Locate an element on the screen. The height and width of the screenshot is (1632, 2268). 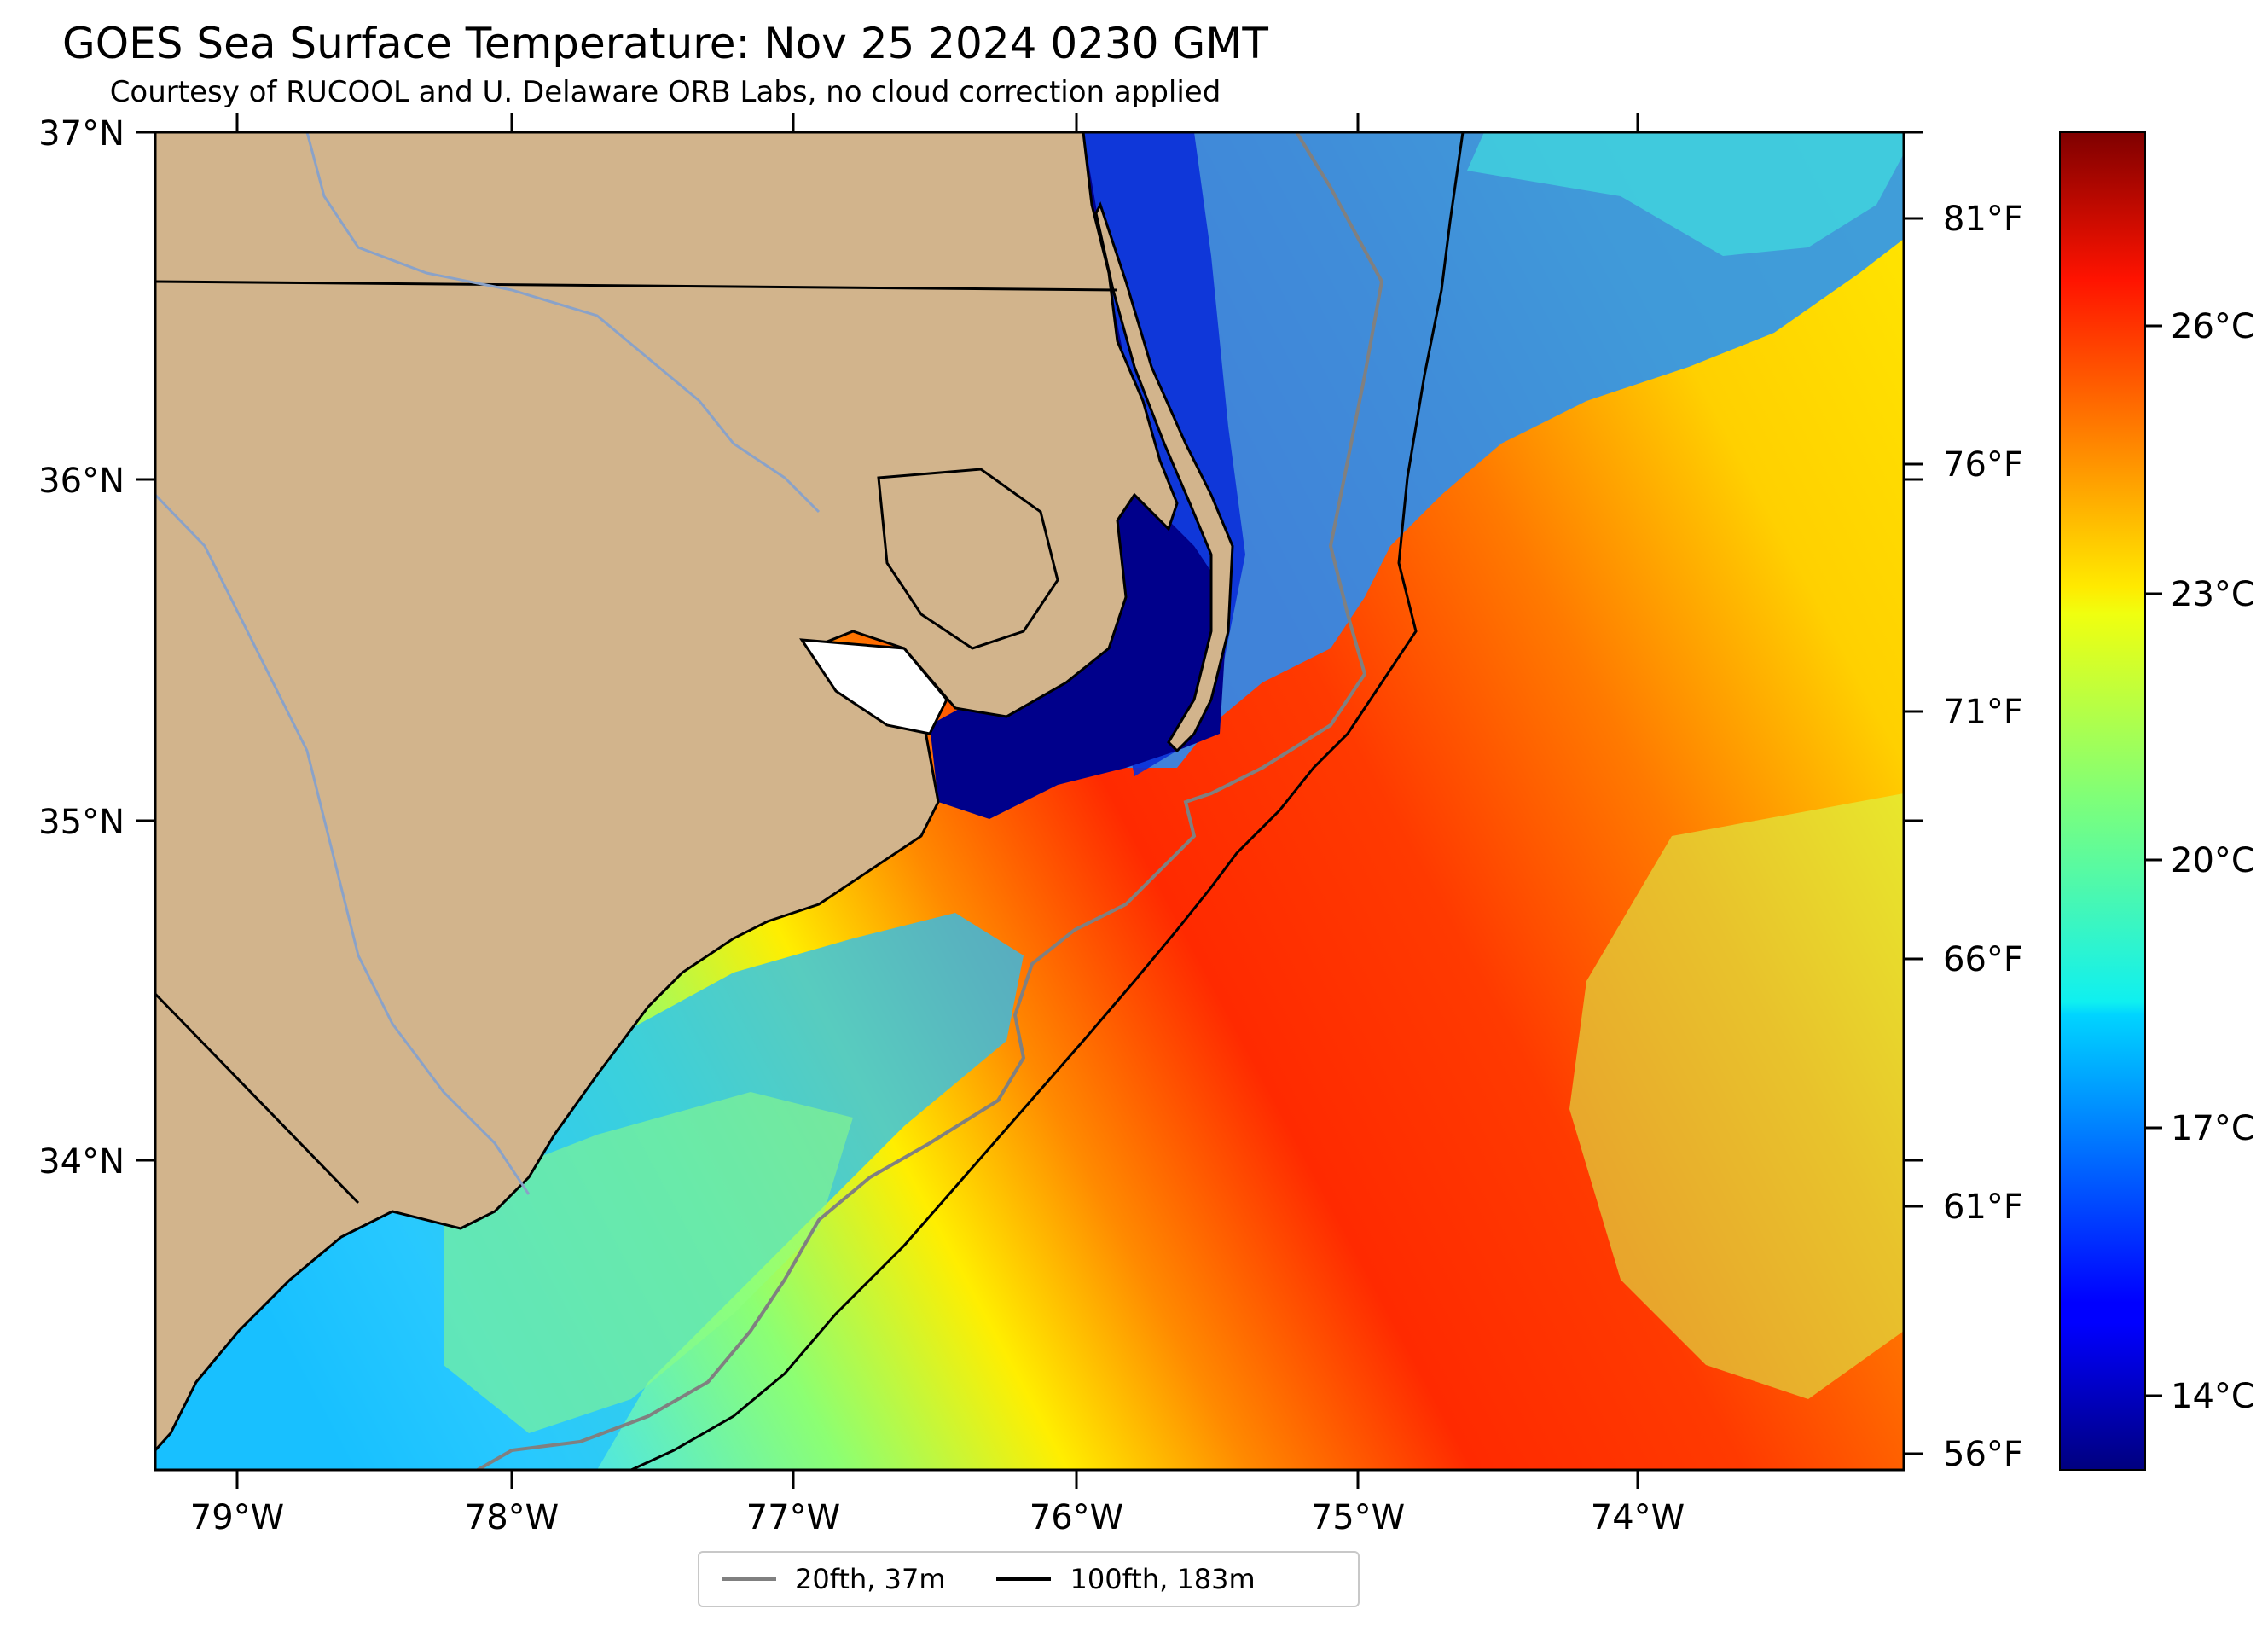
fahrenheit-label: 61°F is located at coordinates (1983, 1207).